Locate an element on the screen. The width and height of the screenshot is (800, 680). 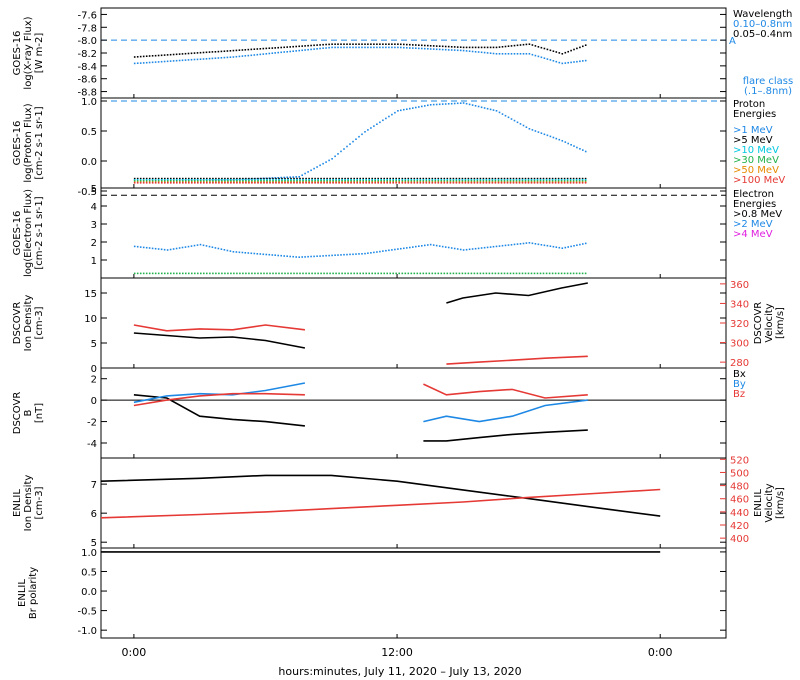
legend-title: Proton is located at coordinates (749, 104).